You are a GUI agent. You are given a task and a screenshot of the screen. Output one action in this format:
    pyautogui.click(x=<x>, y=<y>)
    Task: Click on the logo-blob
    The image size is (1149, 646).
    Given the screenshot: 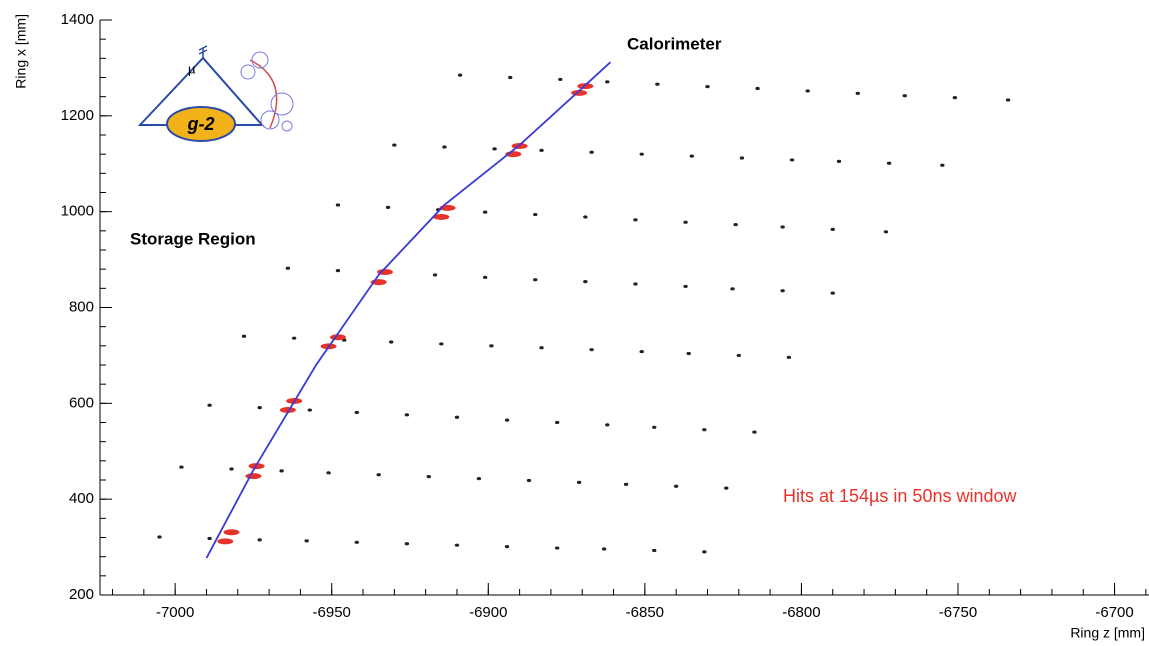 What is the action you would take?
    pyautogui.click(x=201, y=124)
    